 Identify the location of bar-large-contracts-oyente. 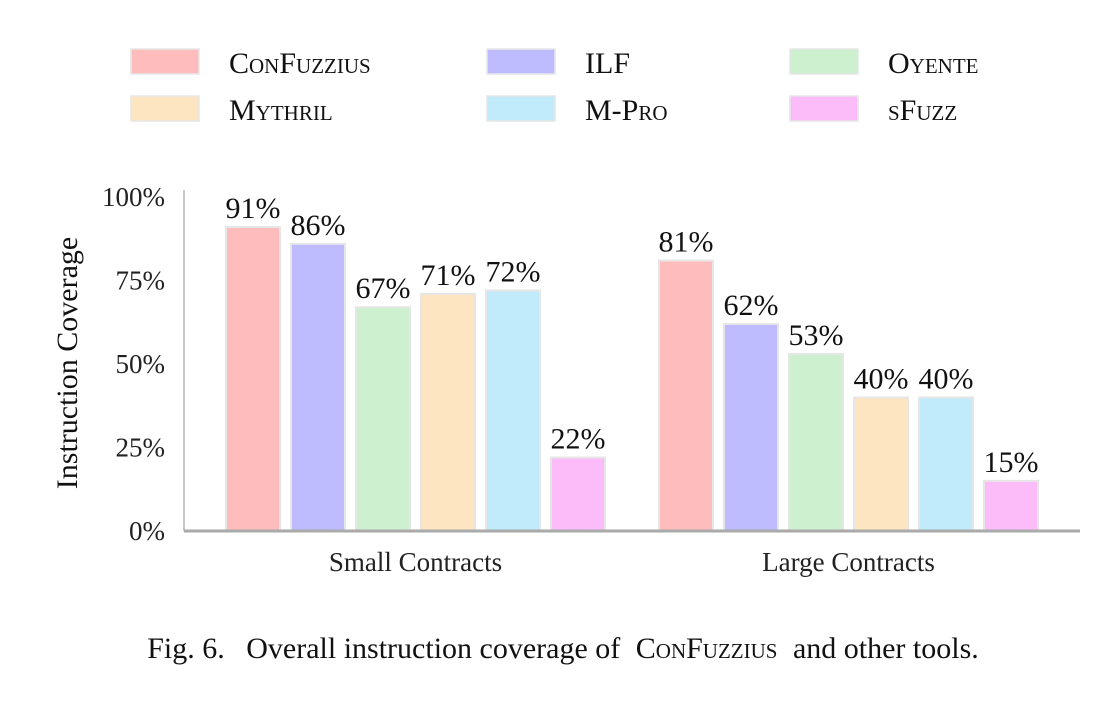
(816, 442).